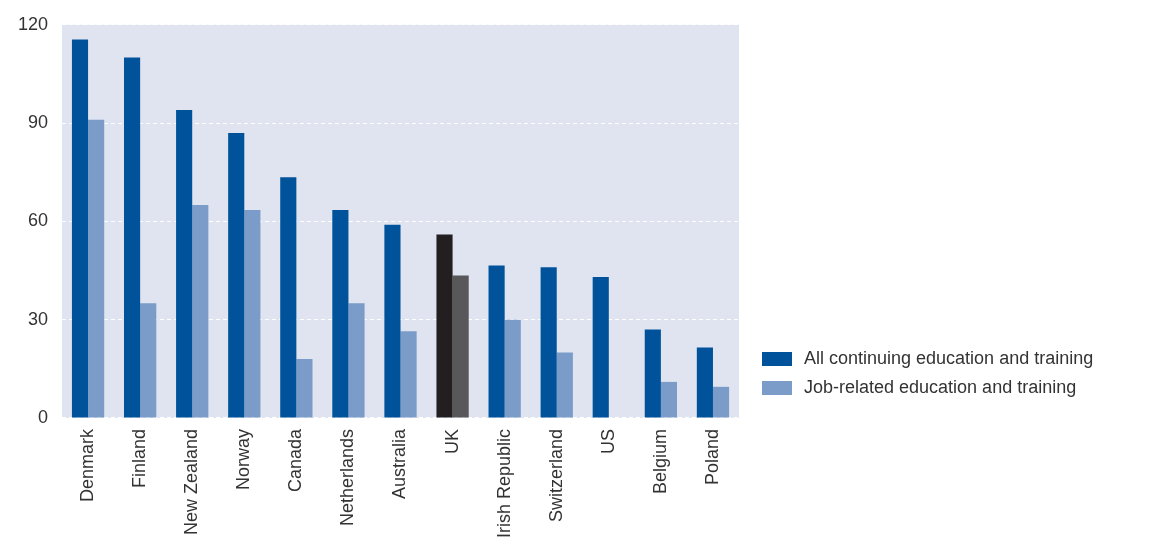 Image resolution: width=1154 pixels, height=545 pixels. Describe the element at coordinates (607, 441) in the screenshot. I see `x-tick-label: US` at that location.